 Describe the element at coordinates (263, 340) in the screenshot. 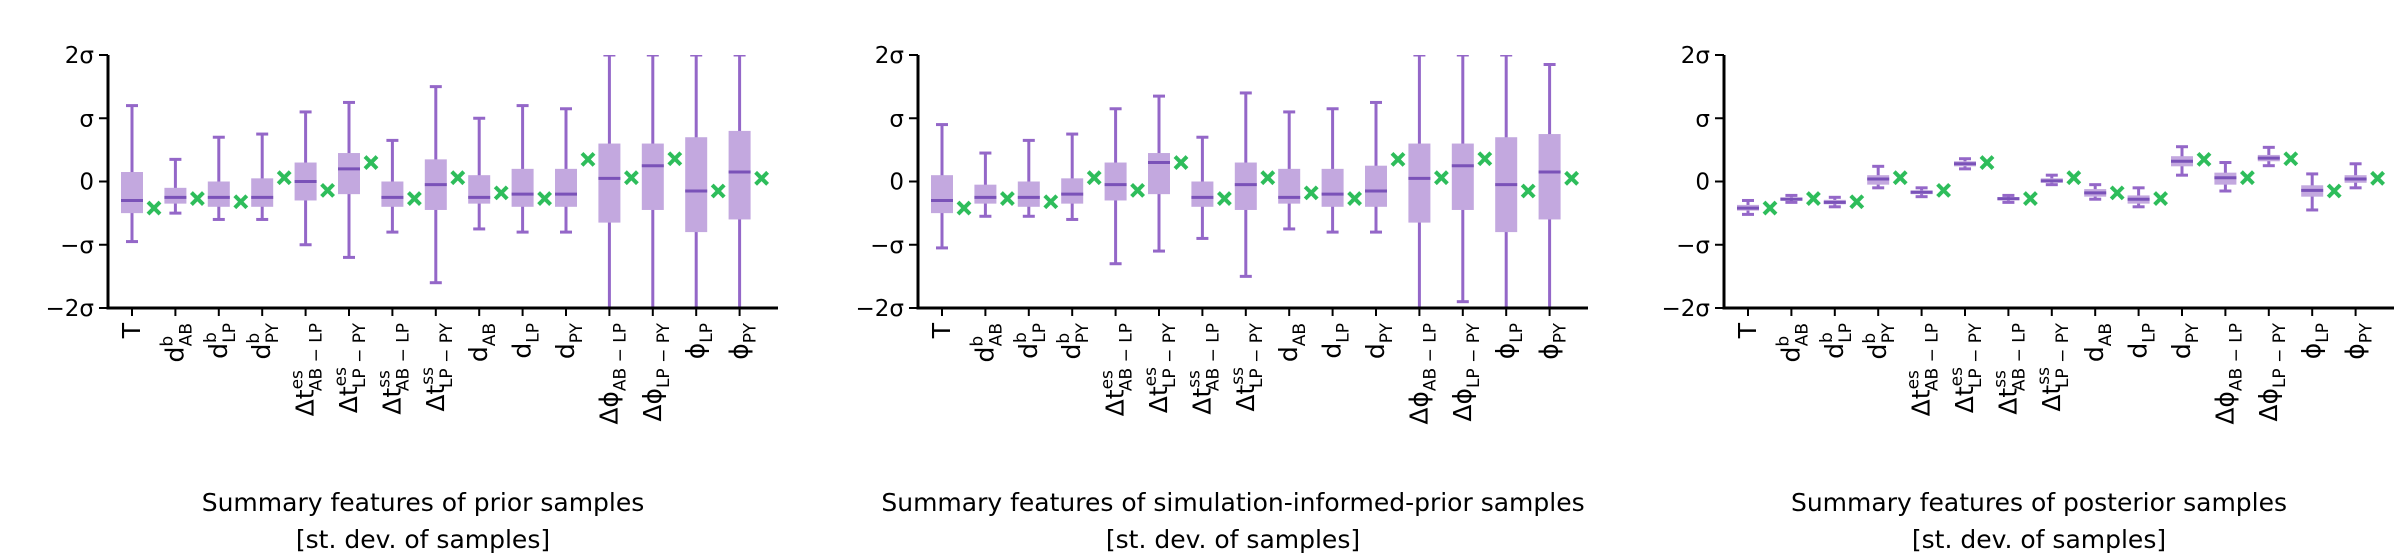

I see `x-tick-label: dbPY` at that location.